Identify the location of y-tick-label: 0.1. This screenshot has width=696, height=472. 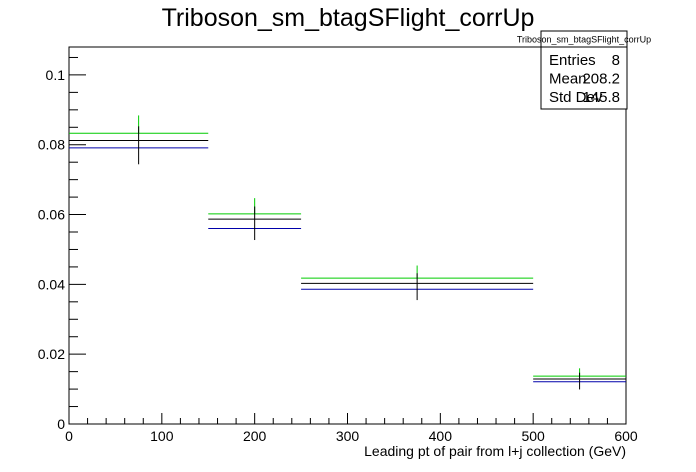
(56, 75).